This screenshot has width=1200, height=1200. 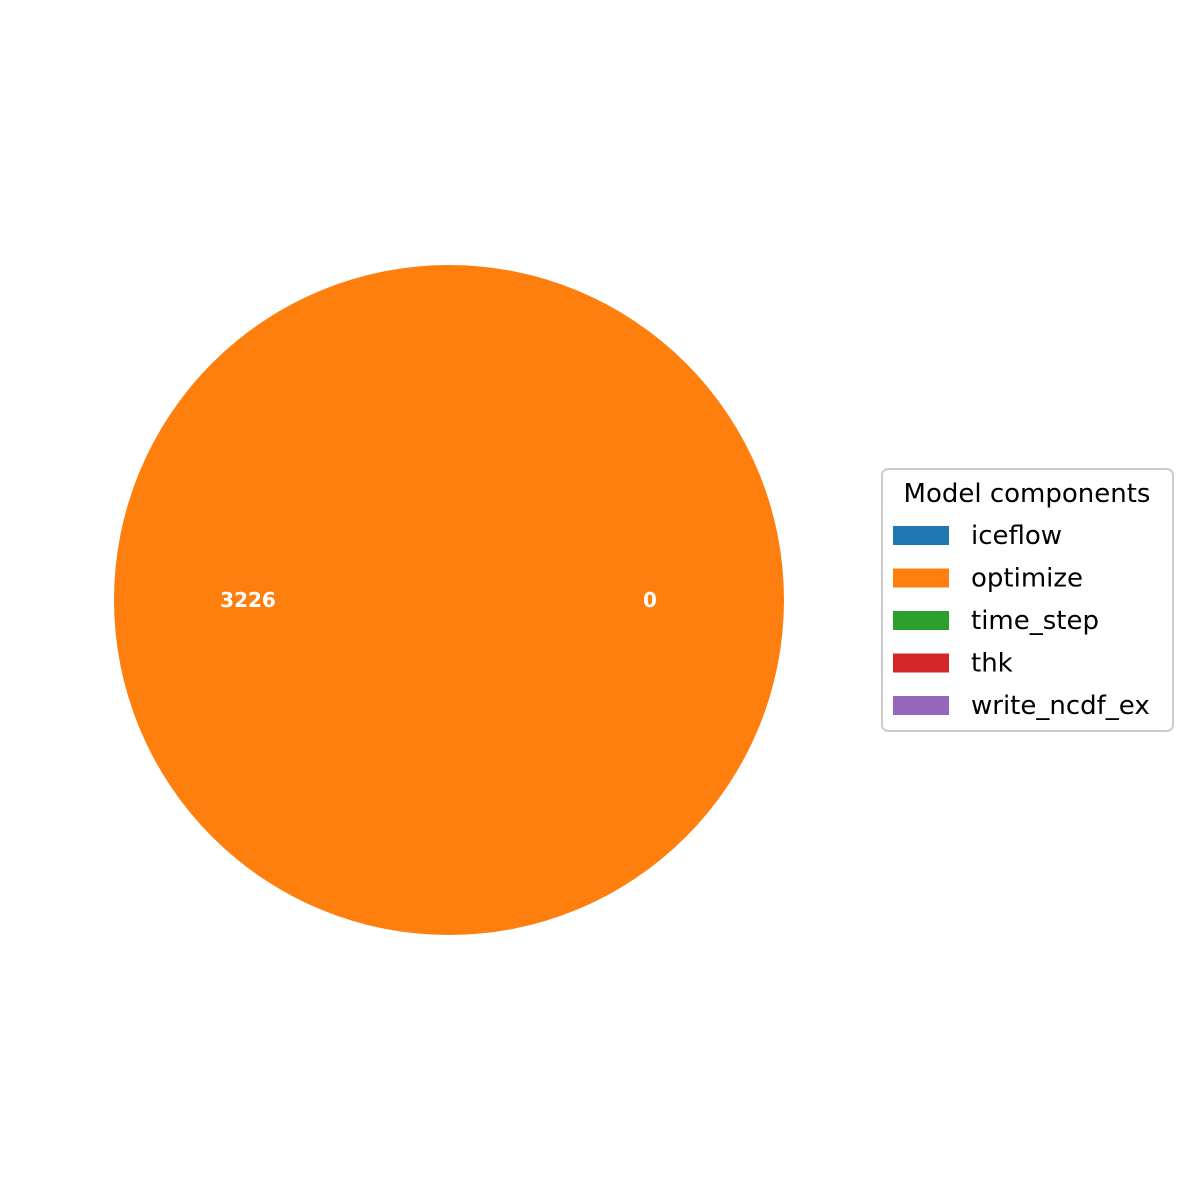 What do you see at coordinates (1027, 494) in the screenshot?
I see `legend-title: Model components` at bounding box center [1027, 494].